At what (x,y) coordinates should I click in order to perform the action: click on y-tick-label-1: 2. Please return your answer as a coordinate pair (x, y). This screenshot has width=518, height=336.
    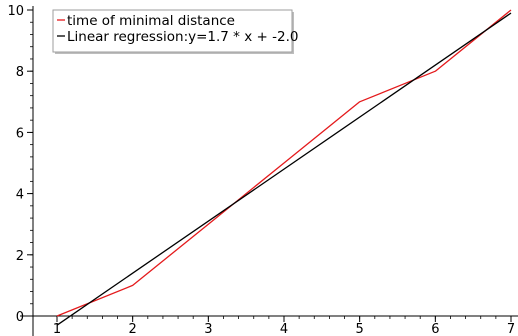
    Looking at the image, I should click on (20, 256).